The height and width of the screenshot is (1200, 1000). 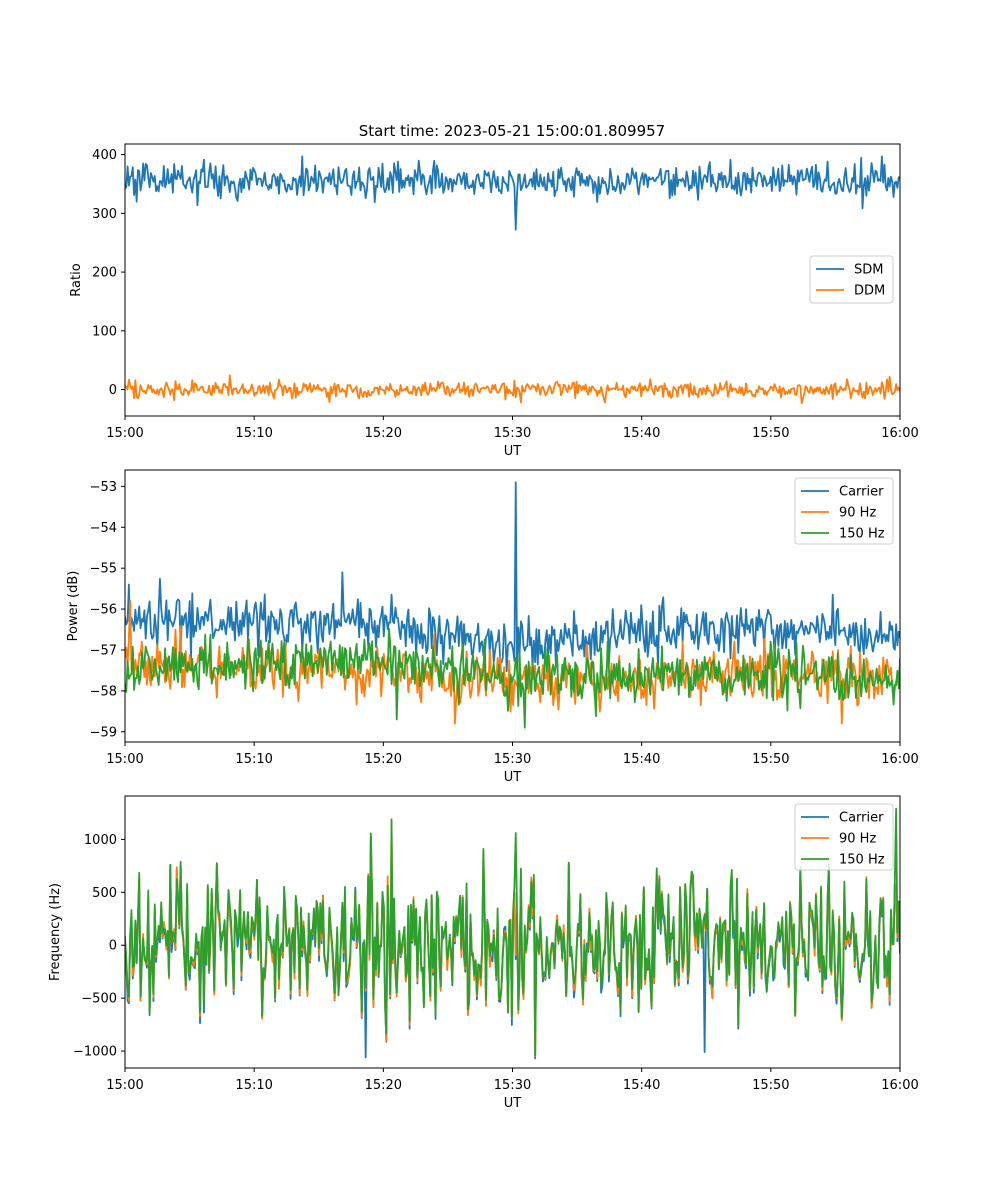 I want to click on y-tick-label: −57, so click(x=103, y=650).